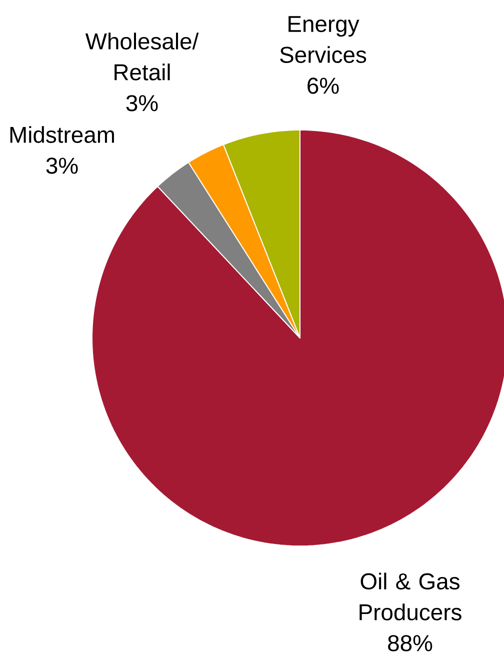 The image size is (504, 662). What do you see at coordinates (62, 134) in the screenshot?
I see `slice-label: Midstream` at bounding box center [62, 134].